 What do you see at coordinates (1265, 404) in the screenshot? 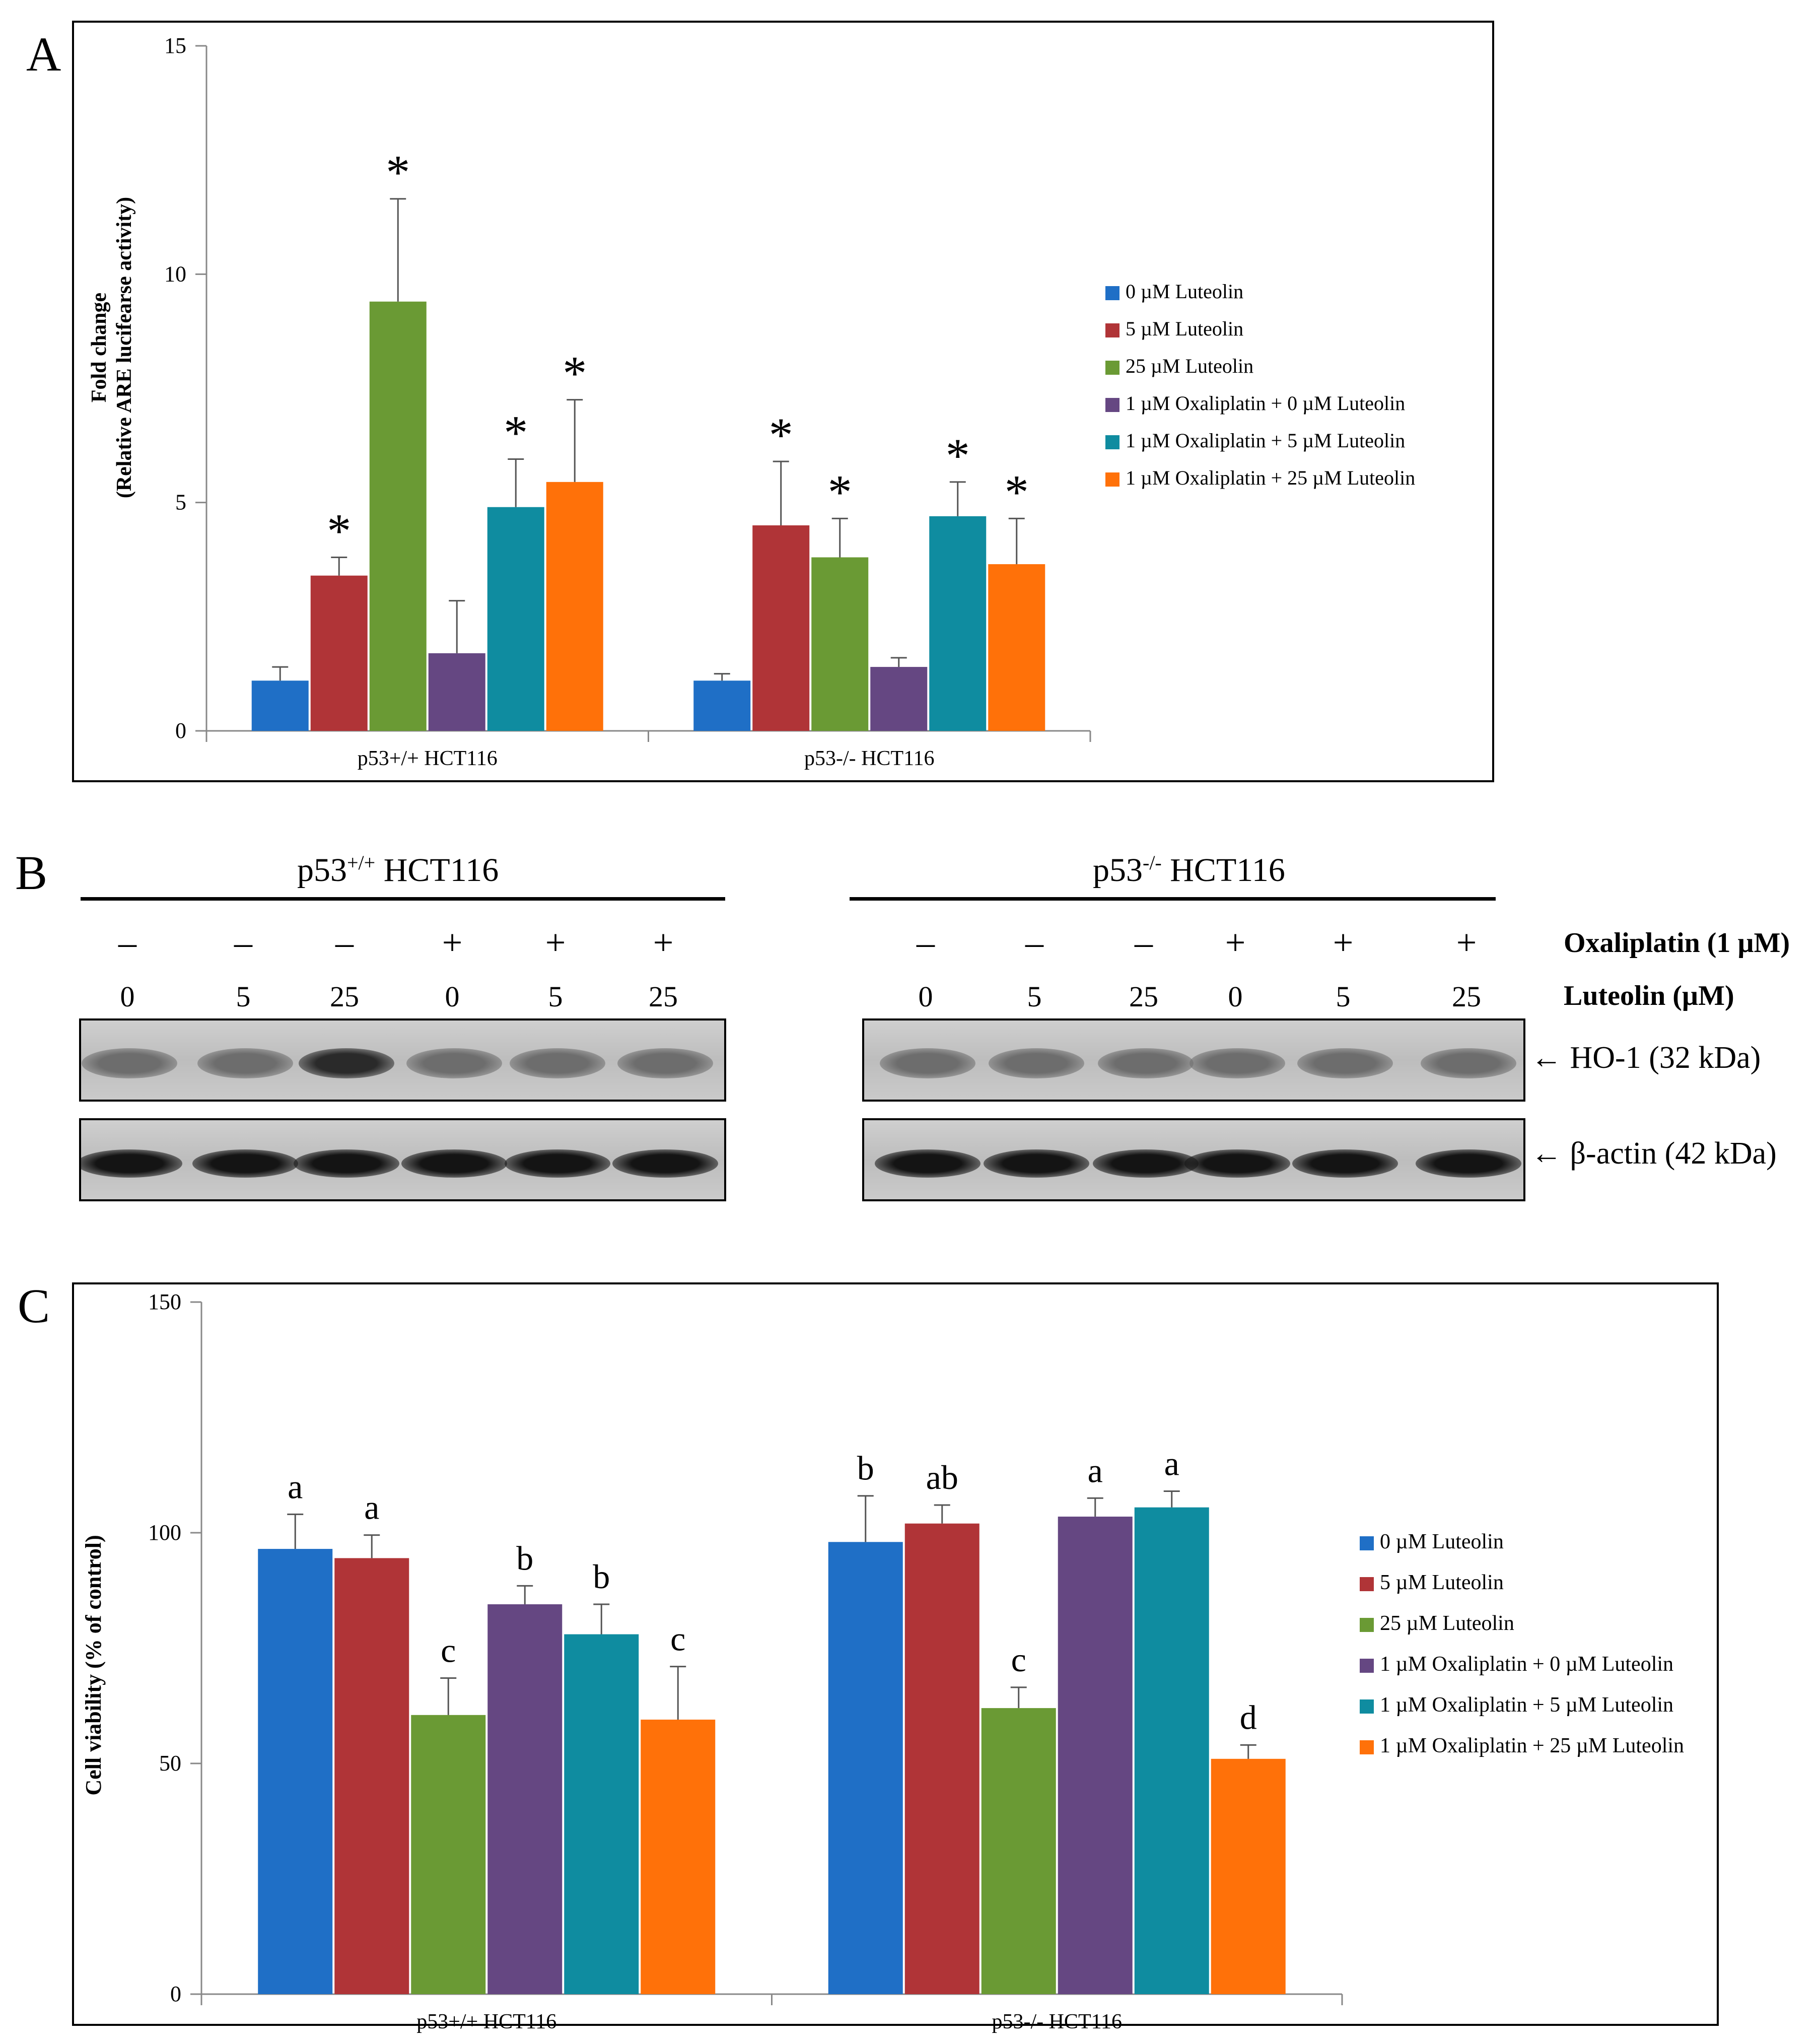
I see `chart-a-legend-label: 1 µM Oxaliplatin + 0 µM Luteolin` at bounding box center [1265, 404].